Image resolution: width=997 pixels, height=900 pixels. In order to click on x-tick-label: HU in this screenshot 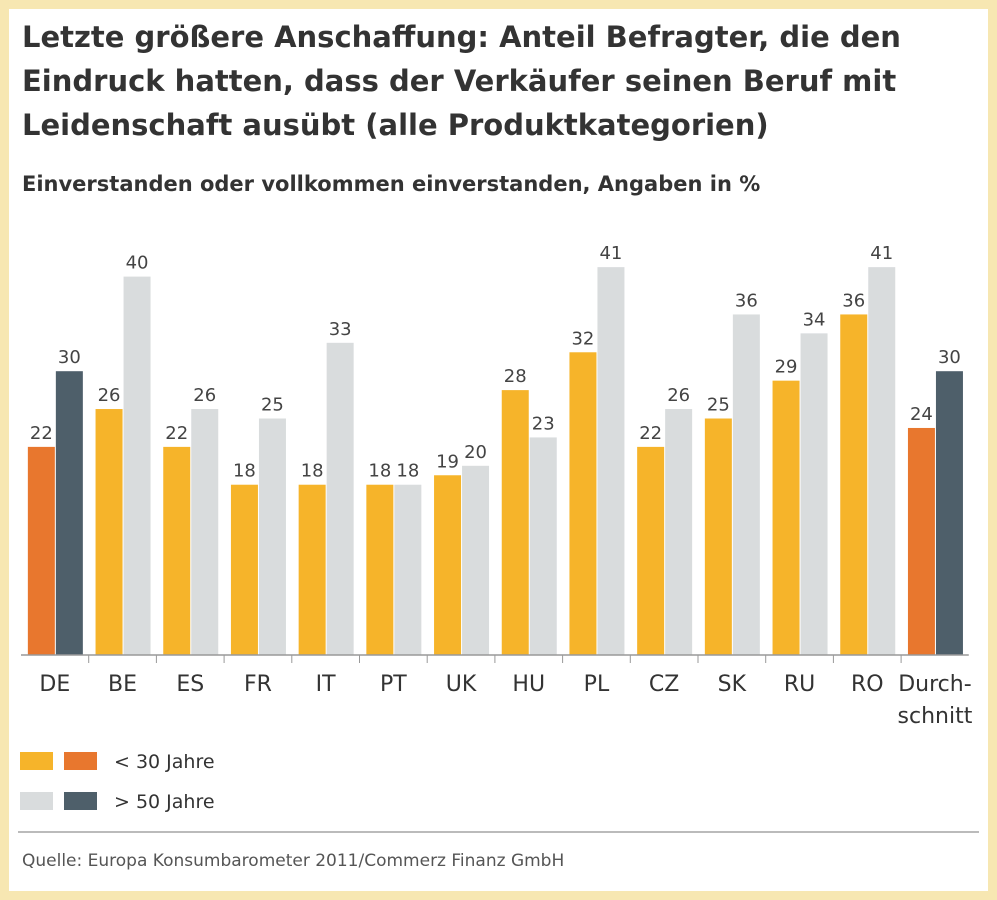, I will do `click(529, 684)`.